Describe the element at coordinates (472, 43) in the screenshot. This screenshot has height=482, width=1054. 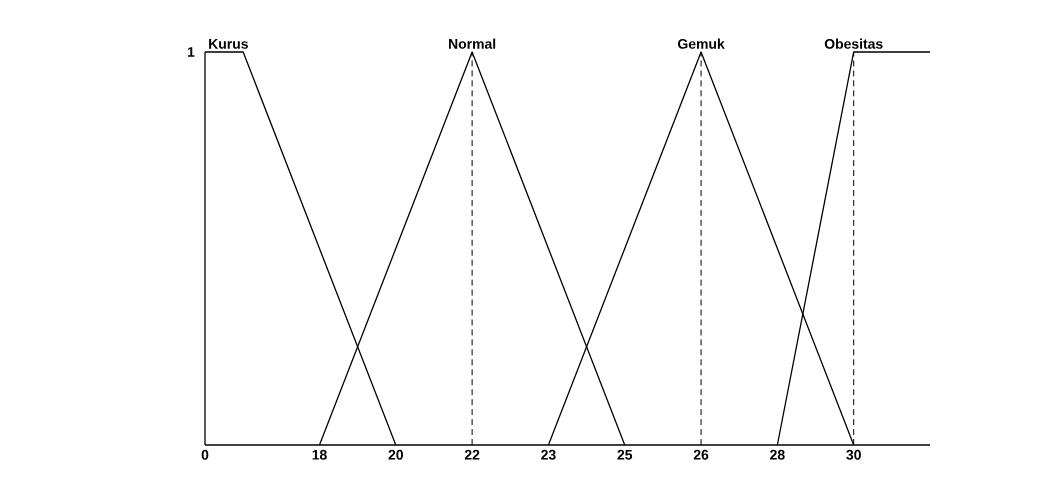
I see `series-label: Normal` at that location.